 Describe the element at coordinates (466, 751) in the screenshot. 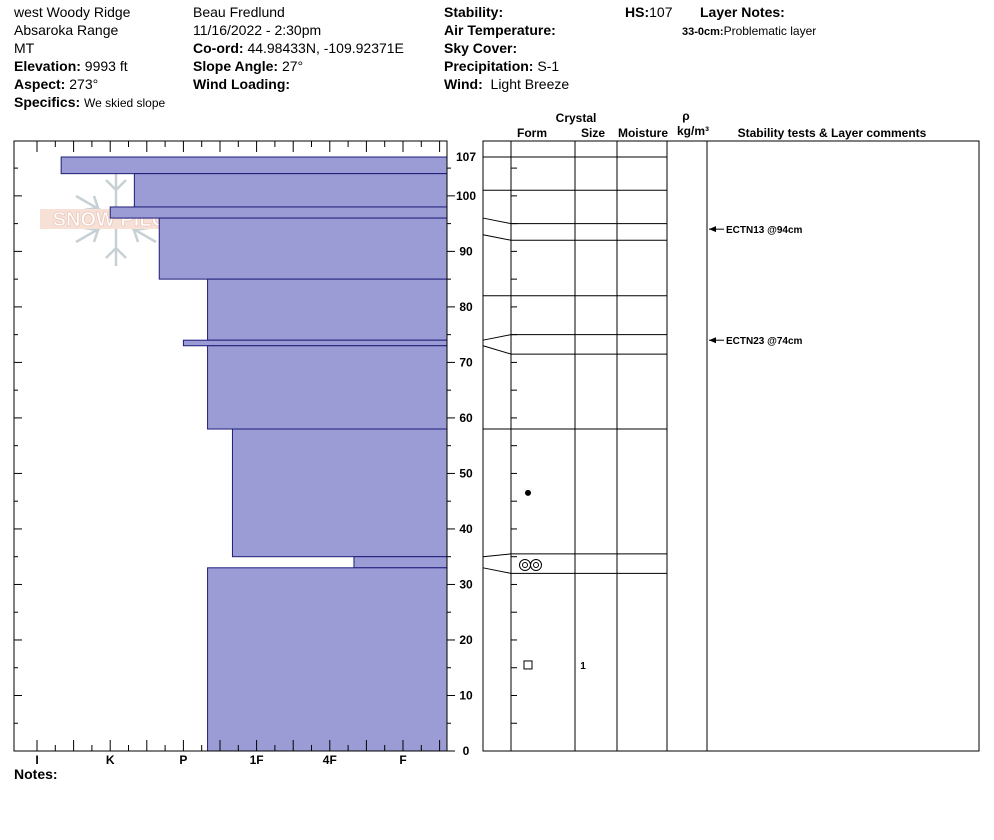

I see `depth-label-0: 0` at that location.